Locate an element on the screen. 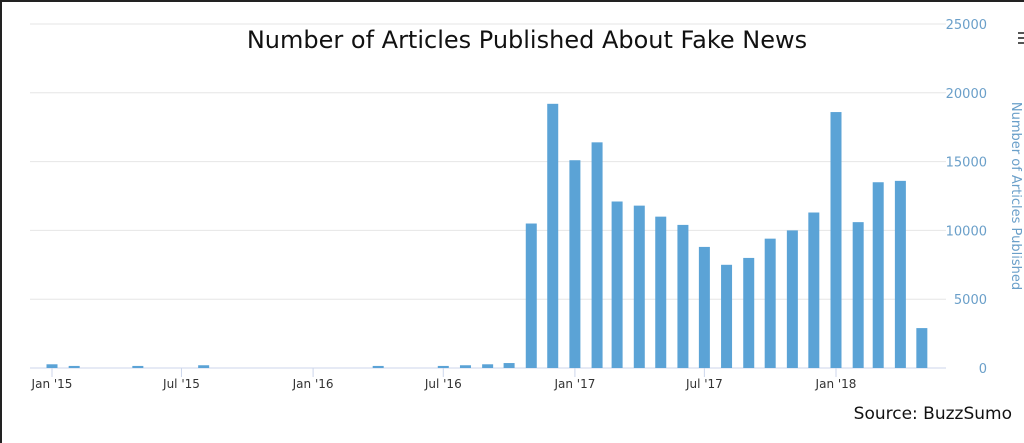 The height and width of the screenshot is (443, 1024). x-tick-label: Jul '17 is located at coordinates (704, 384).